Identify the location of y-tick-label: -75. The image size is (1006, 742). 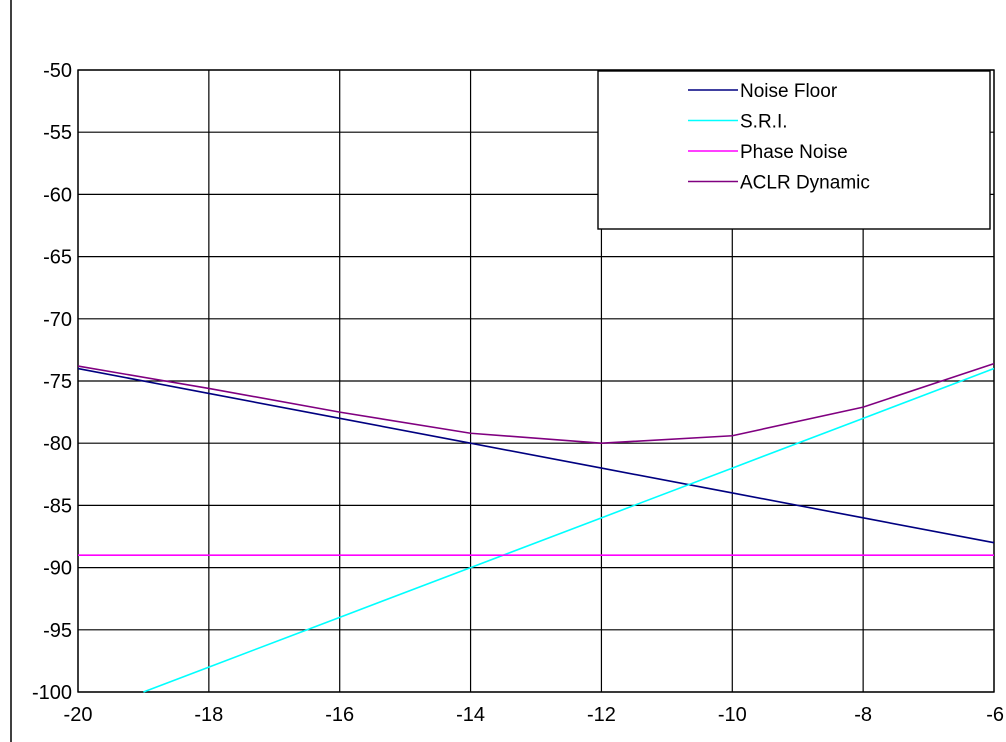
(57, 382).